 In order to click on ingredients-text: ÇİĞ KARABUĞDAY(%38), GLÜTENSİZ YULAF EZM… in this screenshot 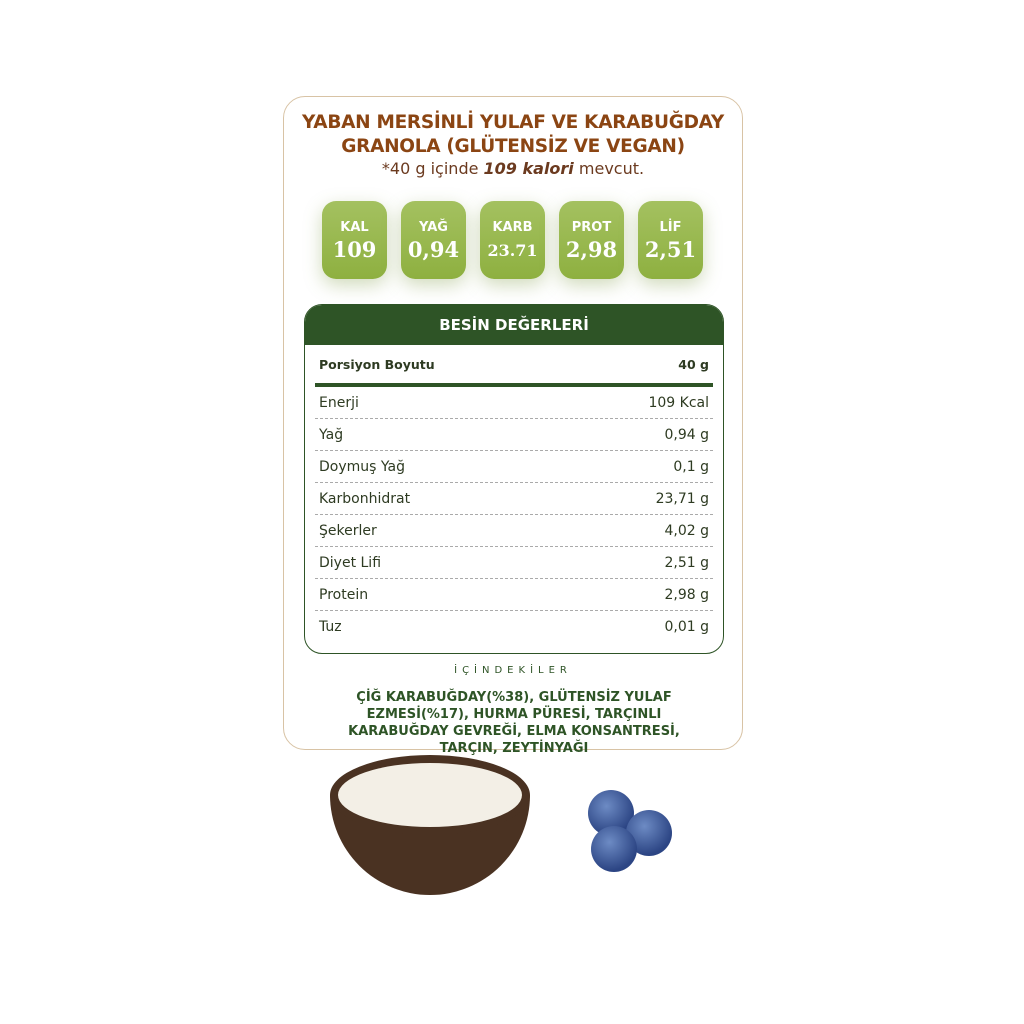, I will do `click(514, 723)`.